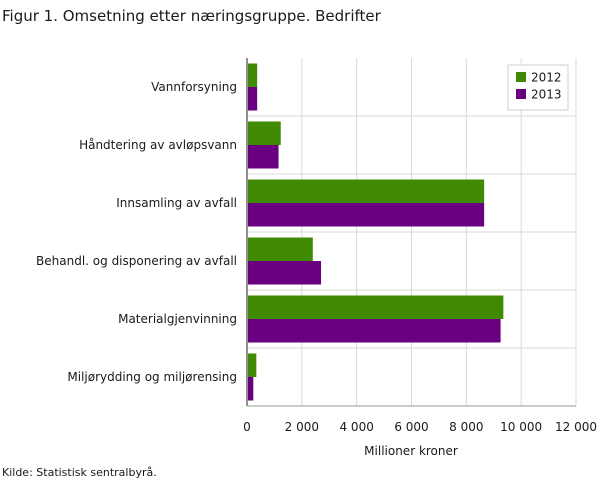 This screenshot has height=488, width=608. What do you see at coordinates (546, 95) in the screenshot?
I see `legend-label-2013: 2013` at bounding box center [546, 95].